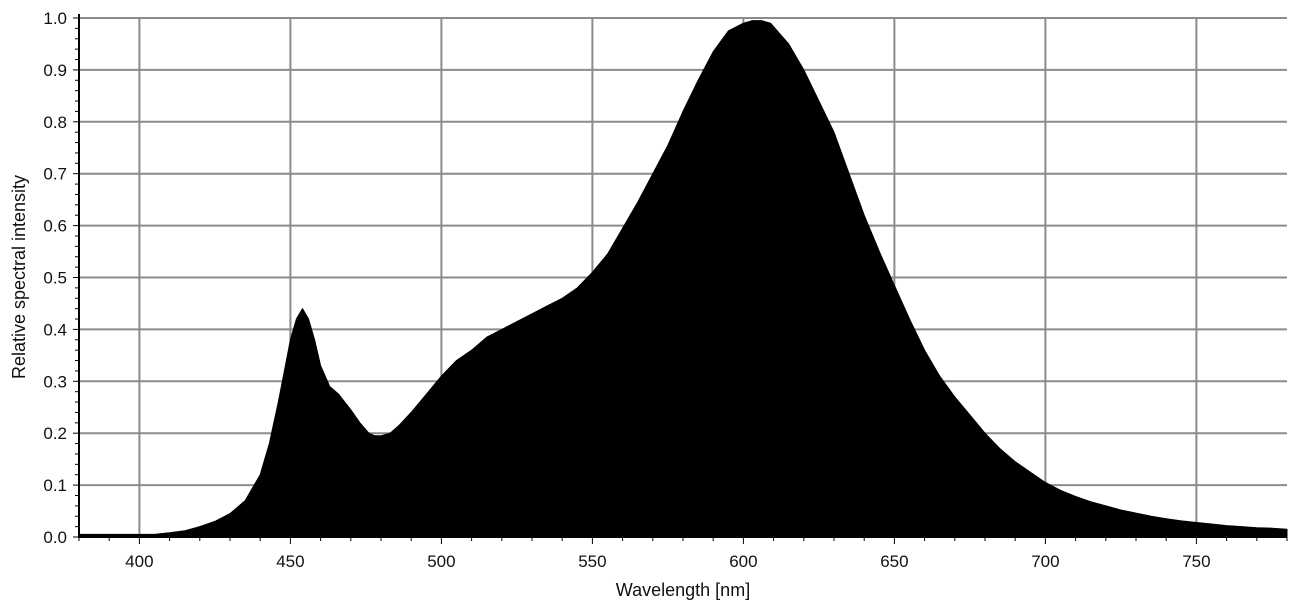 The width and height of the screenshot is (1290, 609). What do you see at coordinates (55, 122) in the screenshot?
I see `y-tick-label: 0.8` at bounding box center [55, 122].